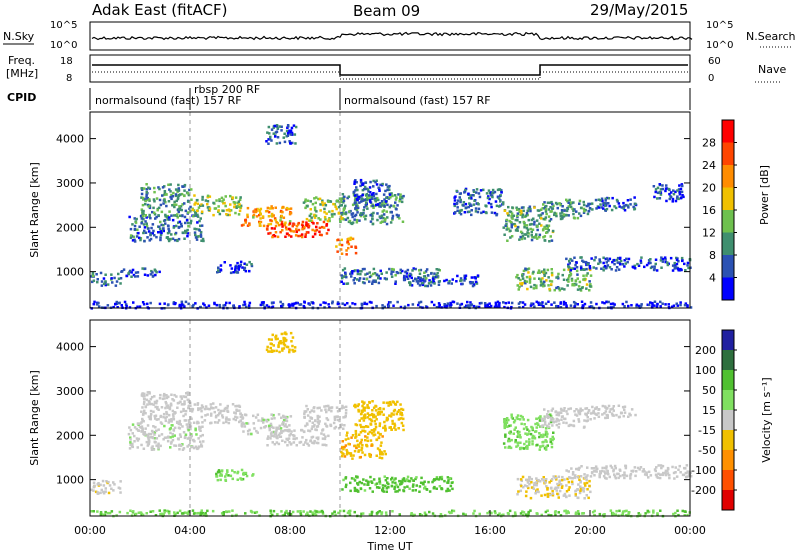  What do you see at coordinates (190, 530) in the screenshot?
I see `velocity-xtick-label: 04:00` at bounding box center [190, 530].